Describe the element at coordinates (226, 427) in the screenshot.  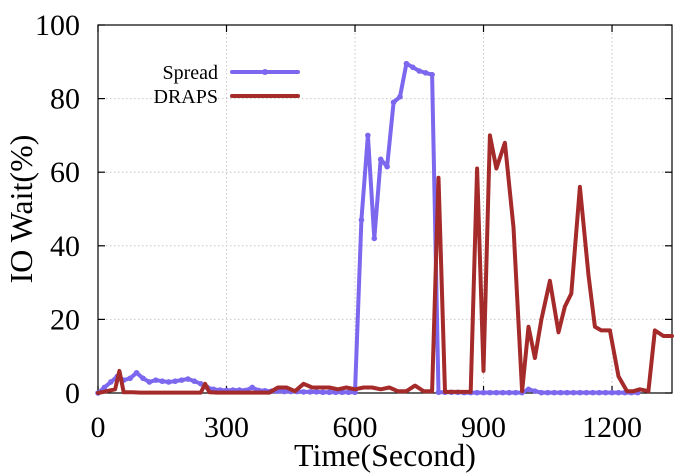
I see `x-tick-label: 300` at that location.